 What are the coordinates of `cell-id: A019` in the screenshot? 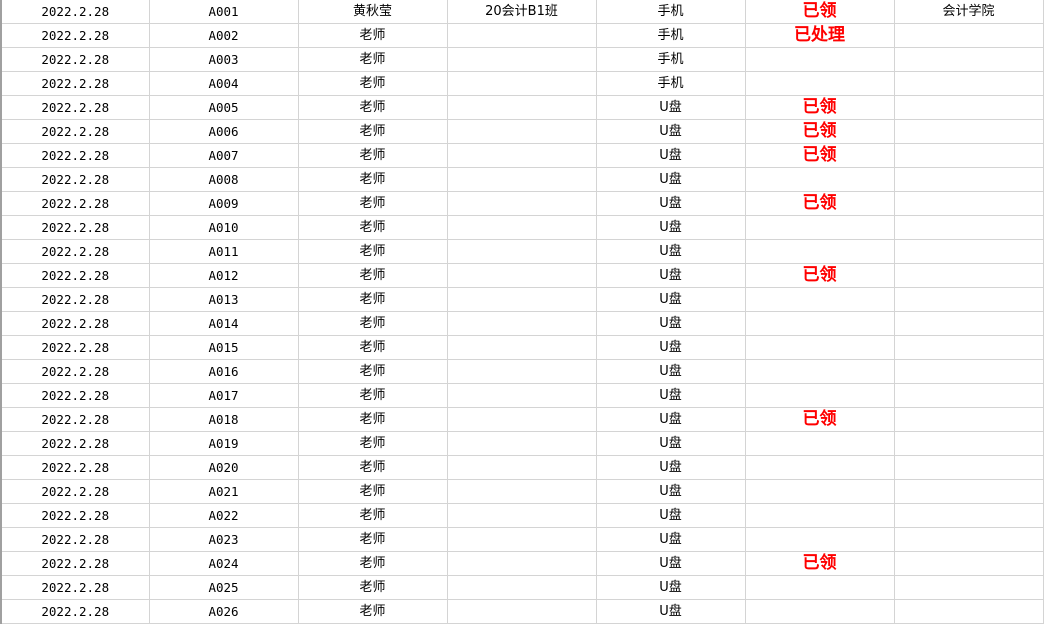 It's located at (224, 443).